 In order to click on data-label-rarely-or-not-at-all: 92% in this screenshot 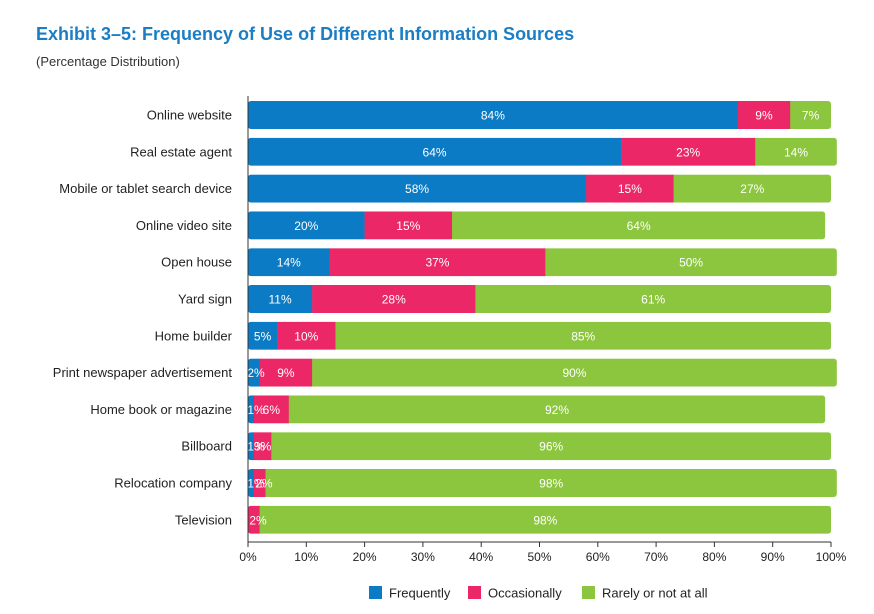, I will do `click(557, 410)`.